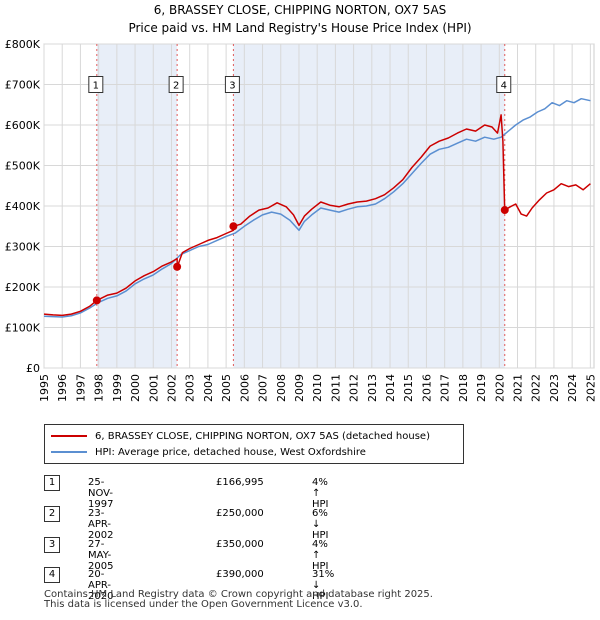  What do you see at coordinates (240, 544) in the screenshot?
I see `transaction-price: £350,000` at bounding box center [240, 544].